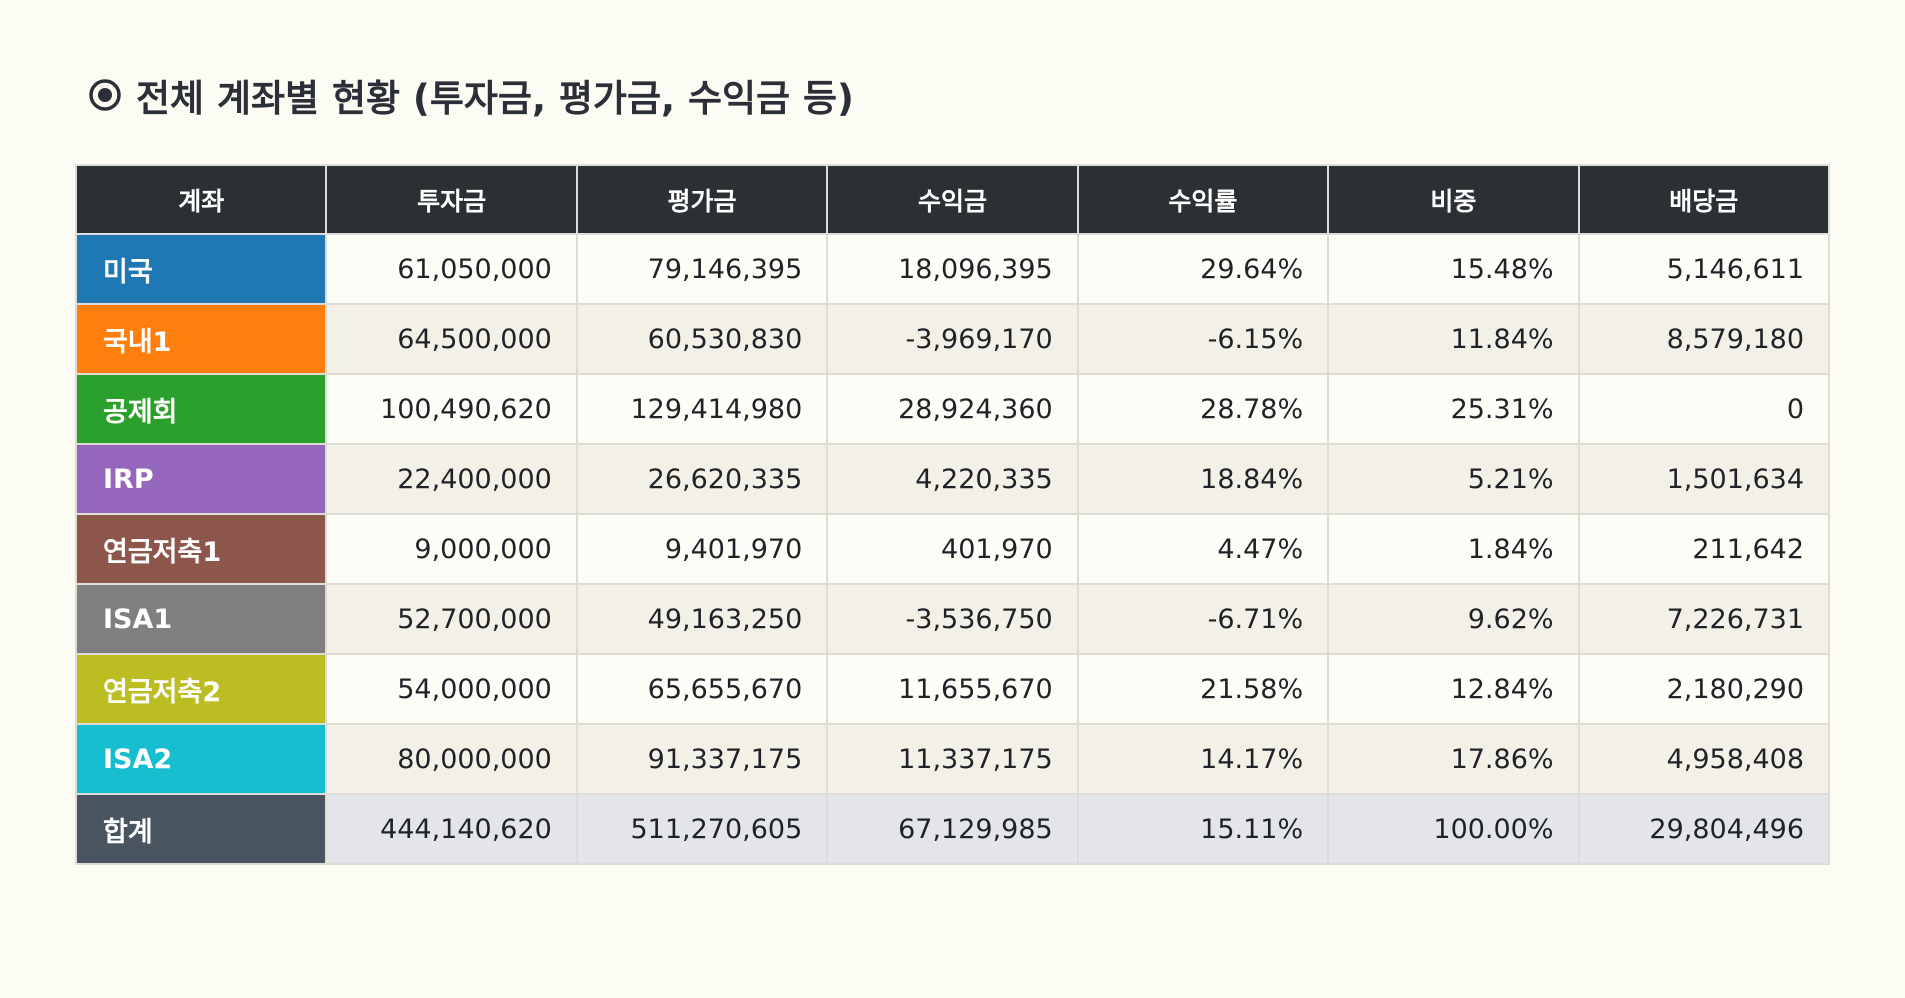  I want to click on value-cell: 52,700,000, so click(451, 619).